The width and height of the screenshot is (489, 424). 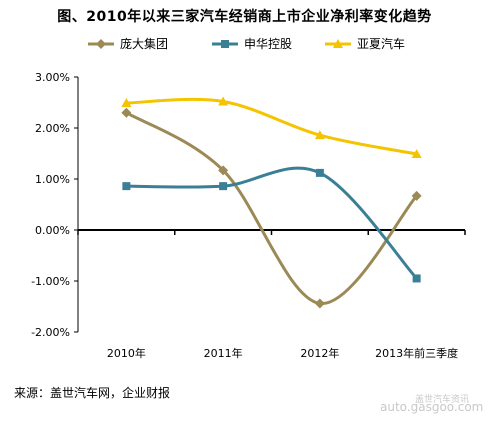 What do you see at coordinates (268, 44) in the screenshot?
I see `legend-label: 申华控股` at bounding box center [268, 44].